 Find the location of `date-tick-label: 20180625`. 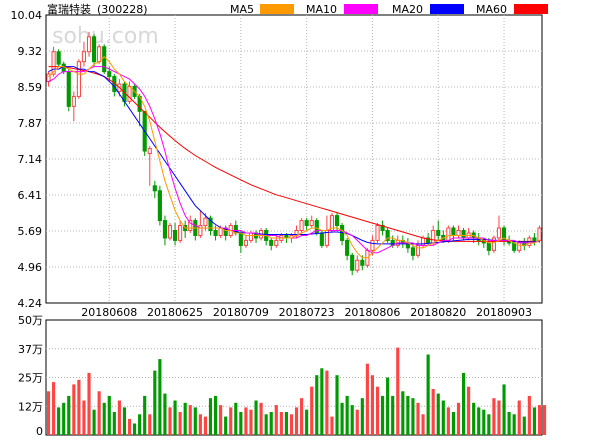

date-tick-label: 20180625 is located at coordinates (175, 312).